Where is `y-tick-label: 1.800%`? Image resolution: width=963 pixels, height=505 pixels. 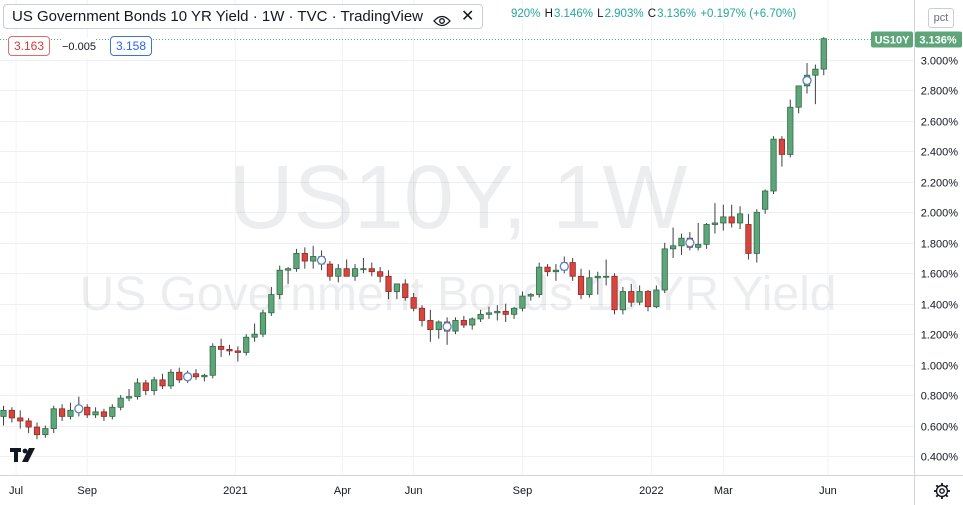
y-tick-label: 1.800% is located at coordinates (940, 245).